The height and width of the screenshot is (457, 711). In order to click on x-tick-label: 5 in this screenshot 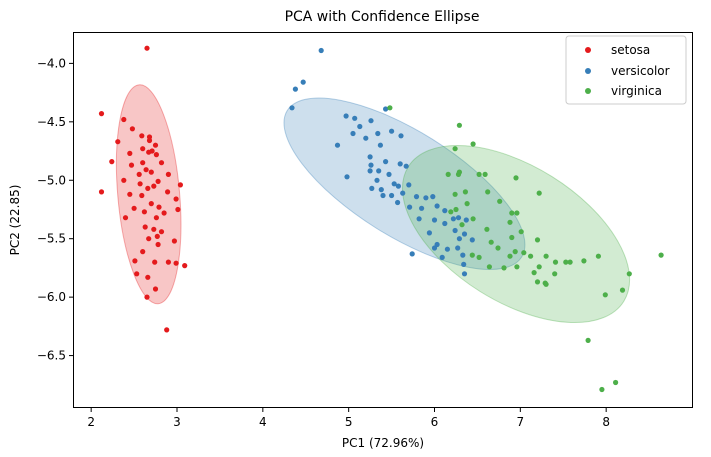, I will do `click(349, 422)`.